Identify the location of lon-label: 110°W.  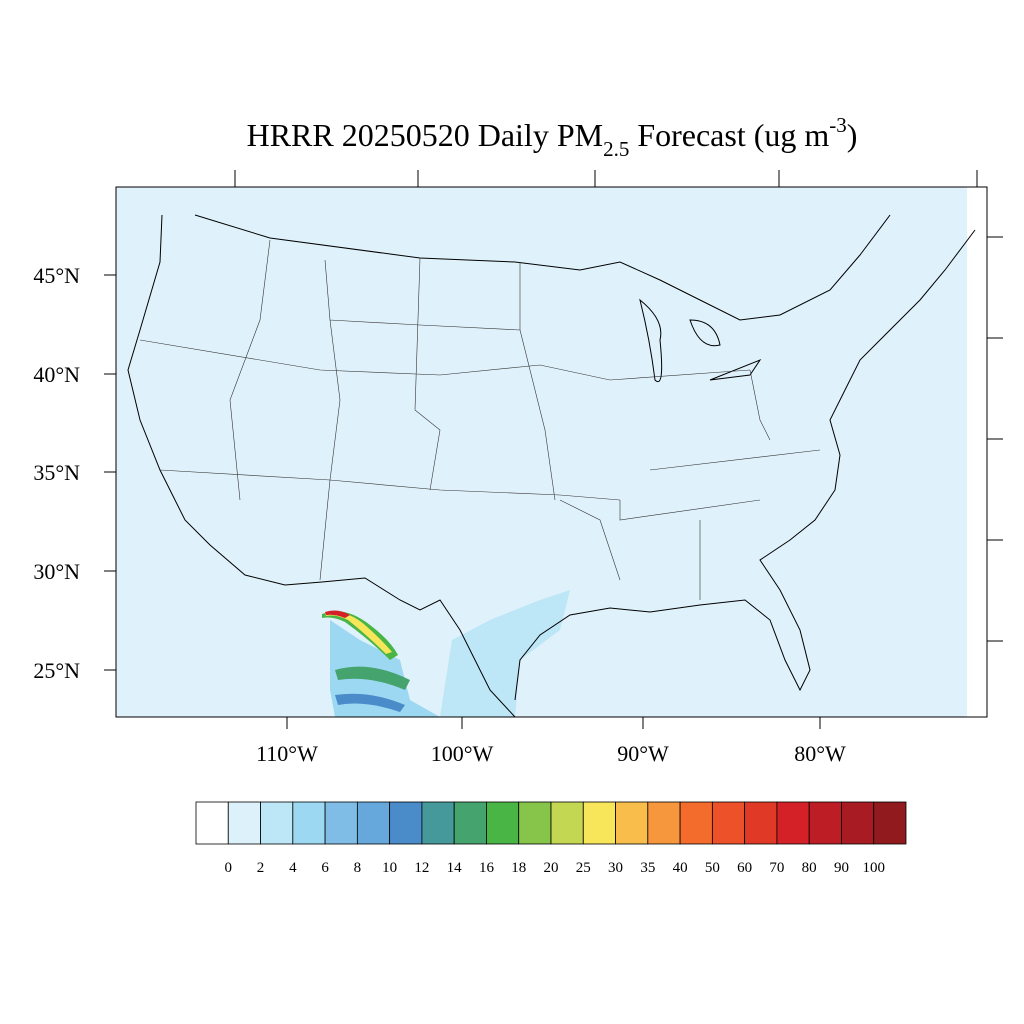
(287, 753).